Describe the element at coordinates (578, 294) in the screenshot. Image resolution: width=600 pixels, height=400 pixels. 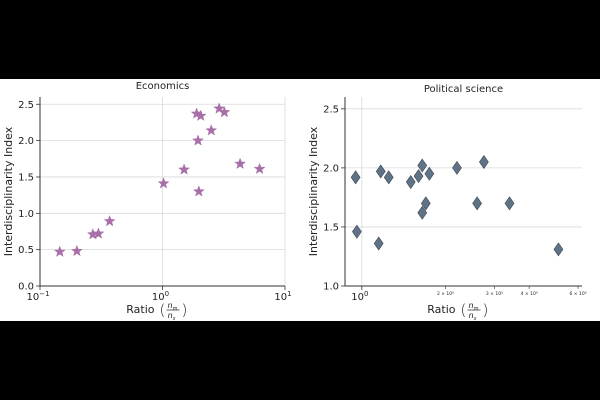
I see `x-minor-tick-label: 6 × 10⁰` at that location.